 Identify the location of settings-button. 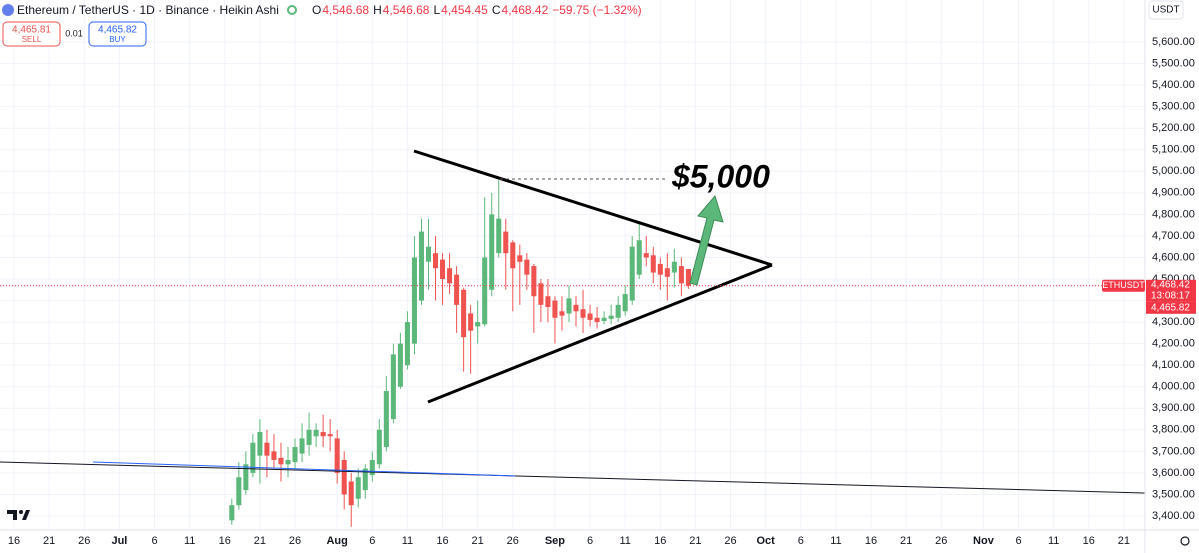
(1185, 541).